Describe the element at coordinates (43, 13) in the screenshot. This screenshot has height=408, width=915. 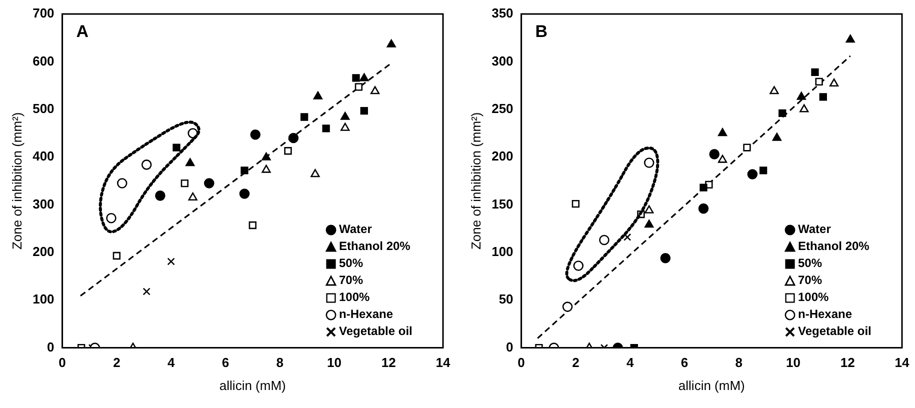
I see `y-tick-label: 700` at that location.